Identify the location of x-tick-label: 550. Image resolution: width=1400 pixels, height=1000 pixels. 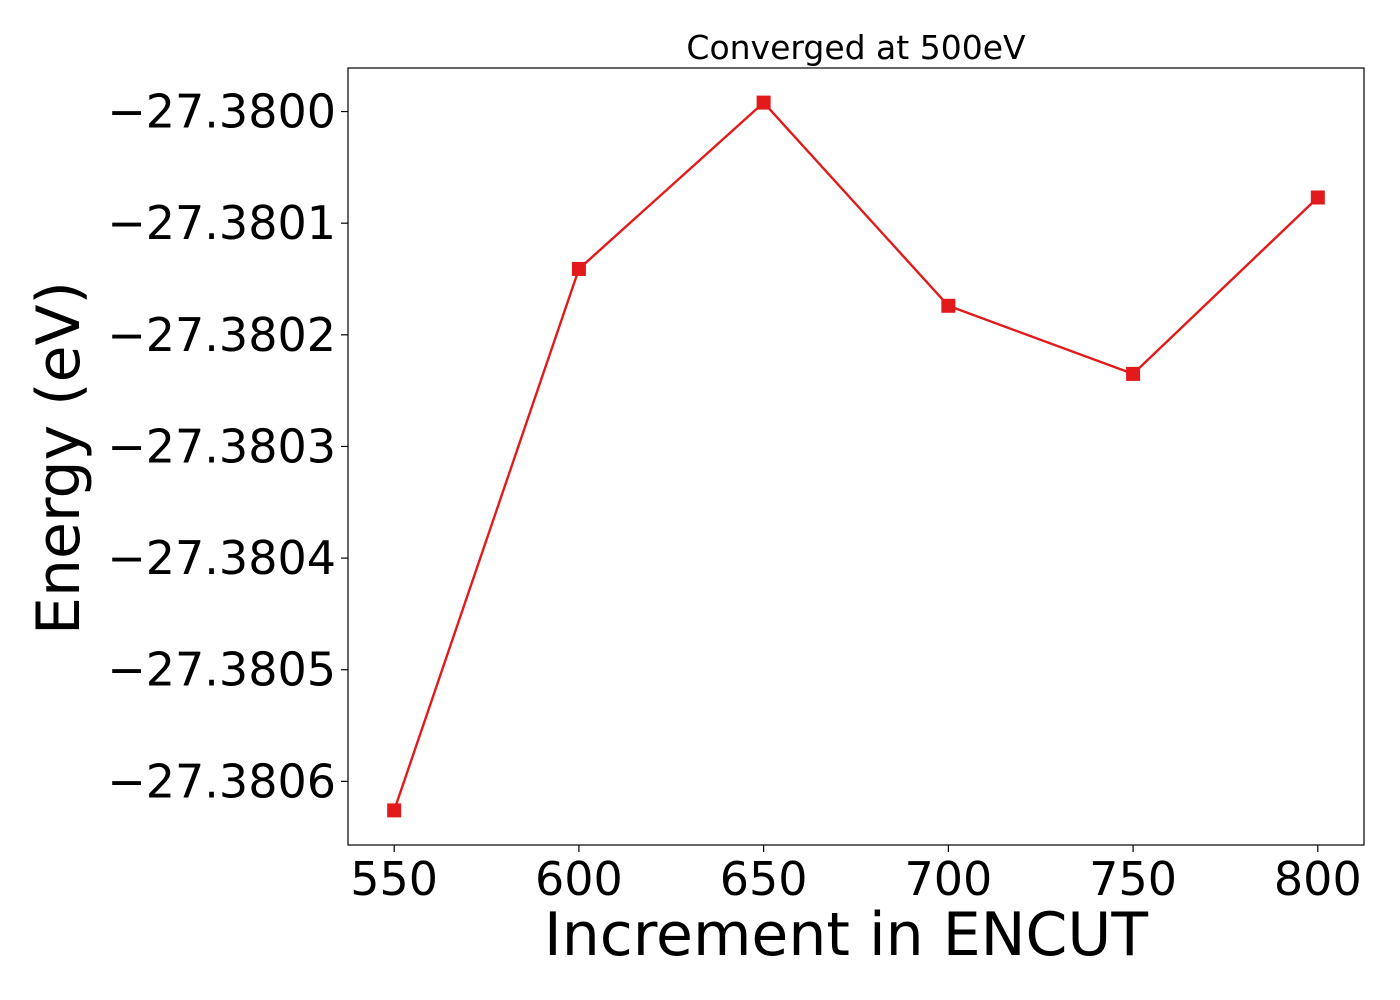
(394, 879).